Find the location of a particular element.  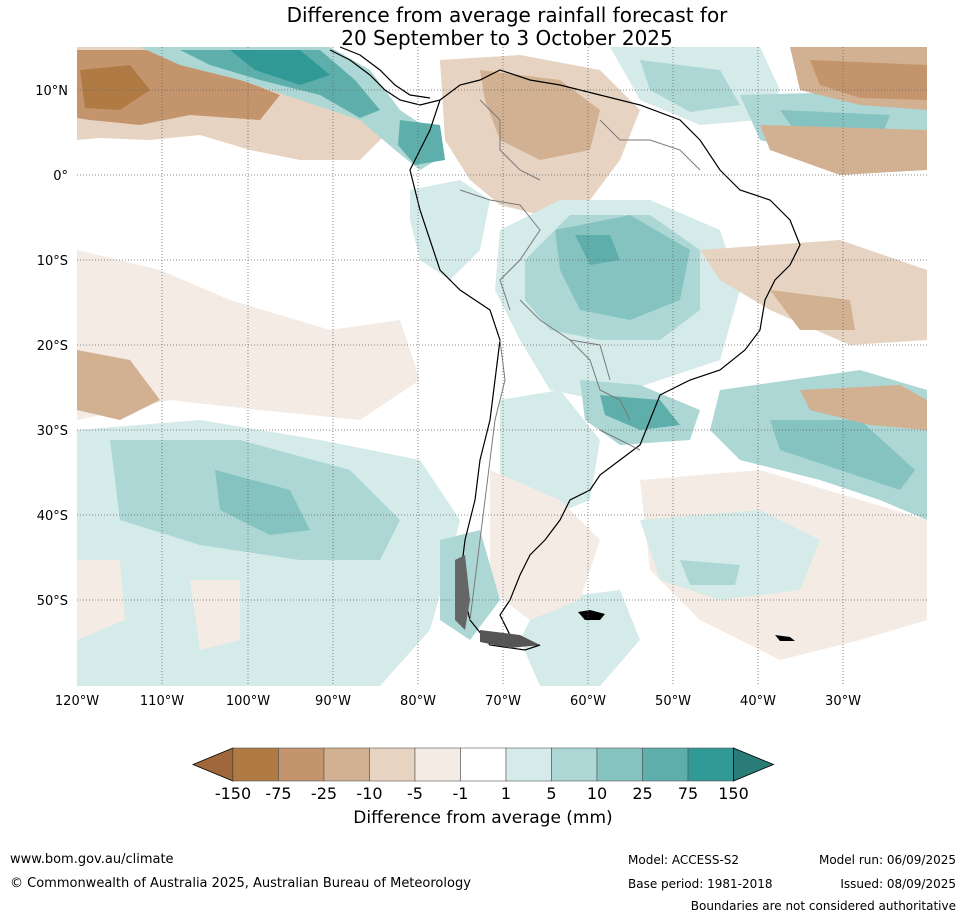

border-uruguay is located at coordinates (620, 440).